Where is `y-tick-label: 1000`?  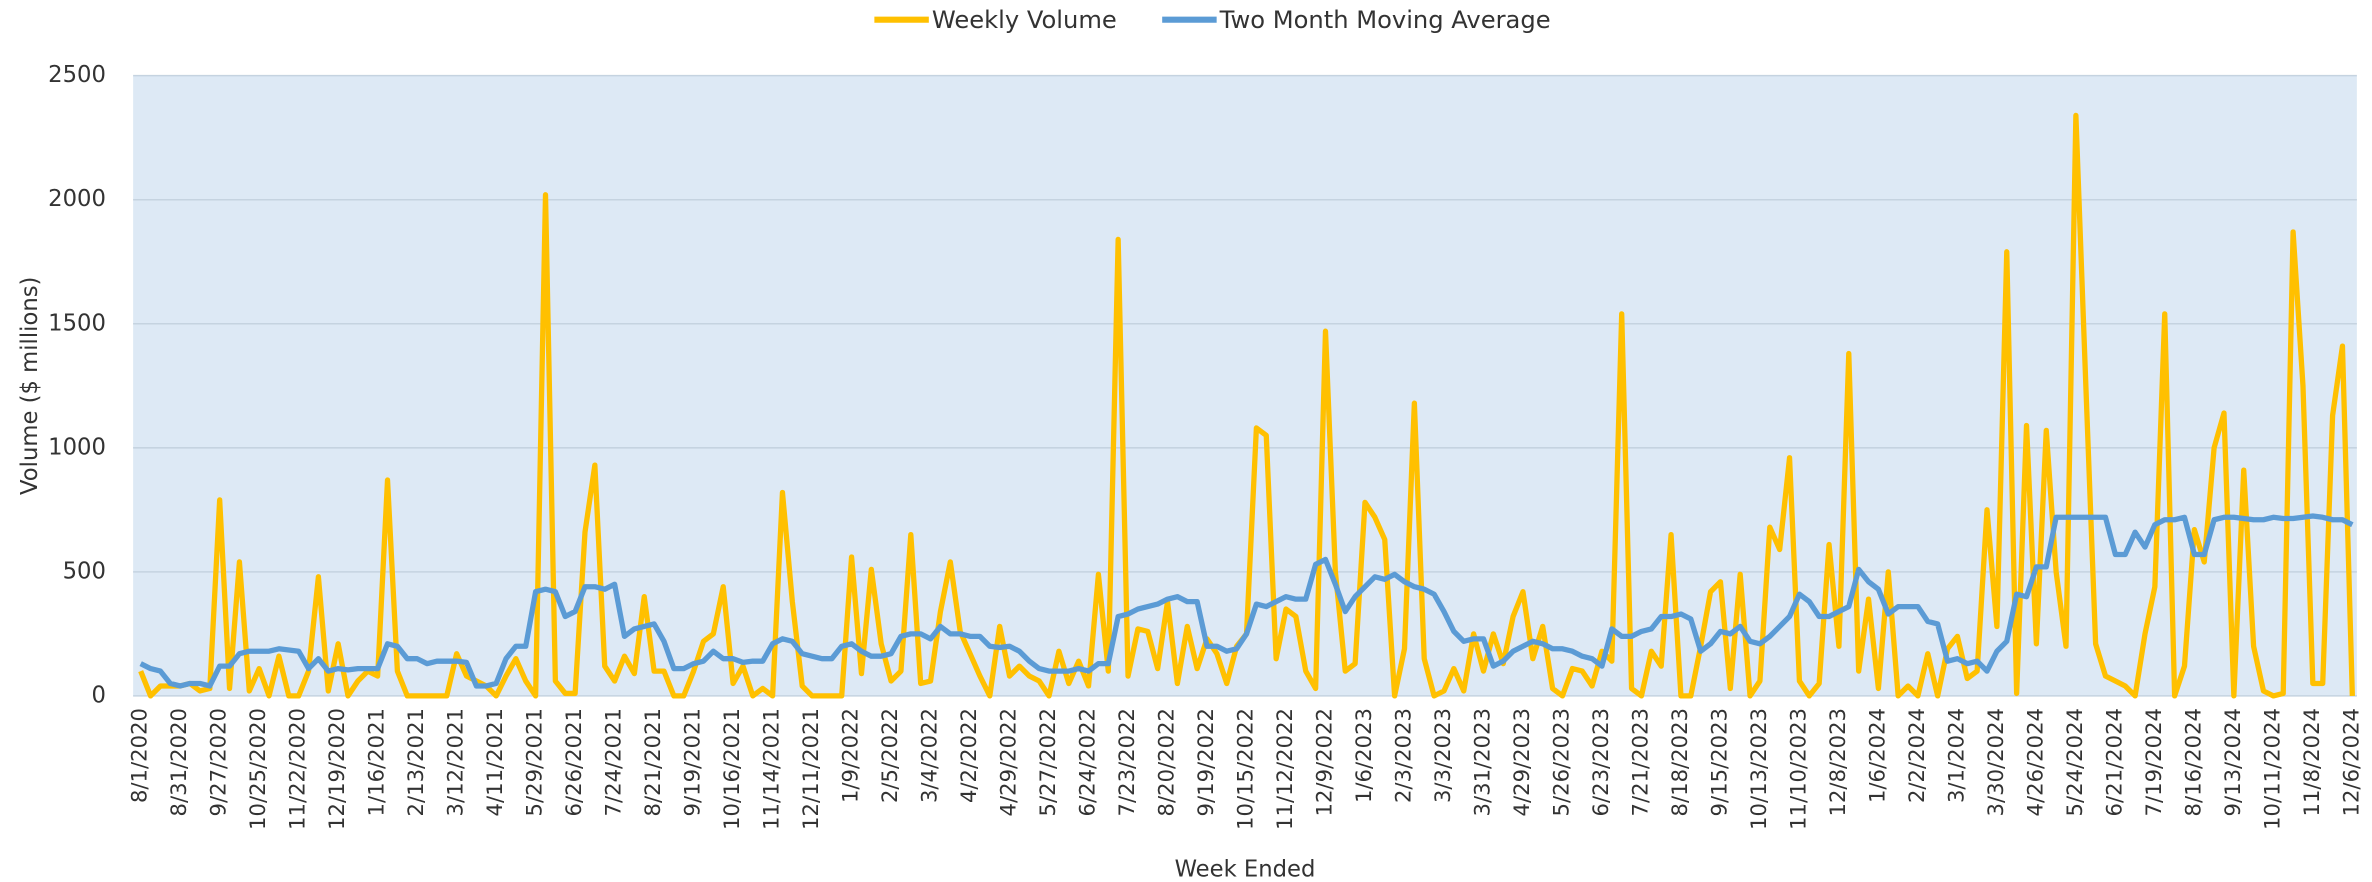 y-tick-label: 1000 is located at coordinates (77, 447).